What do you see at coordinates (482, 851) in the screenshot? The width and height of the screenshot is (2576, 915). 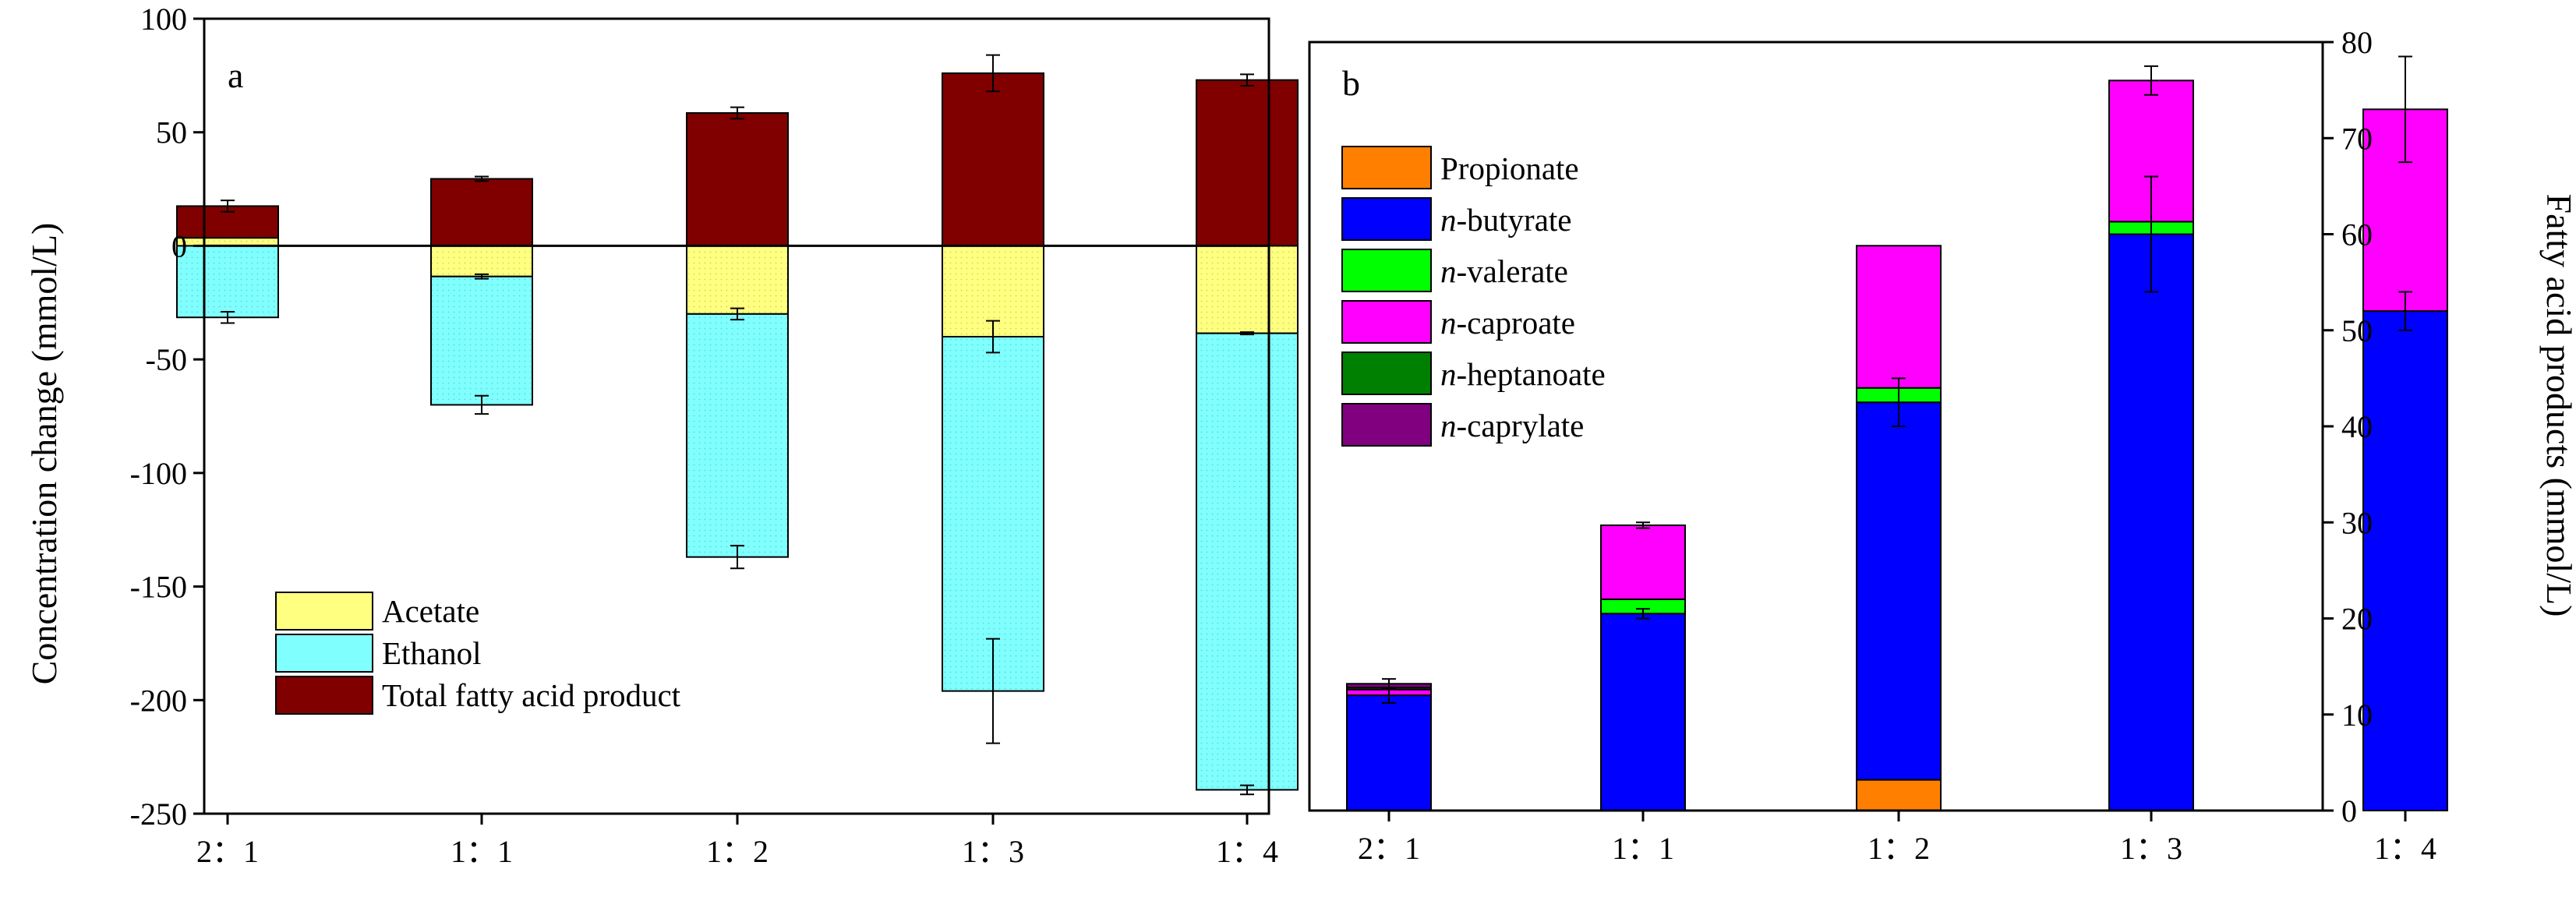 I see `panel-a-x-tick-label: 1：1` at bounding box center [482, 851].